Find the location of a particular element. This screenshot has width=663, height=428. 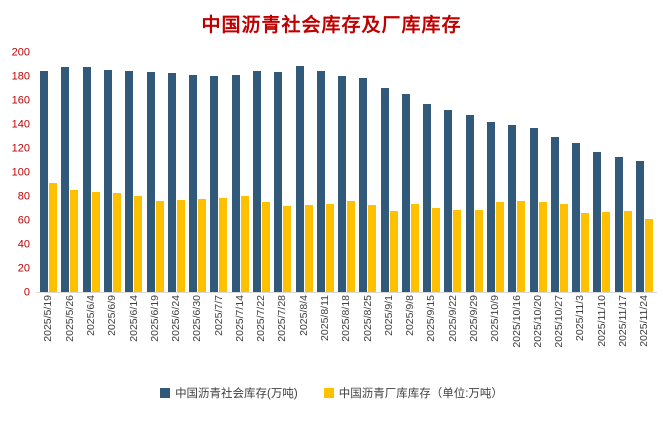

chart-title: 中国沥青社会库存及厂库库存 is located at coordinates (331, 25).